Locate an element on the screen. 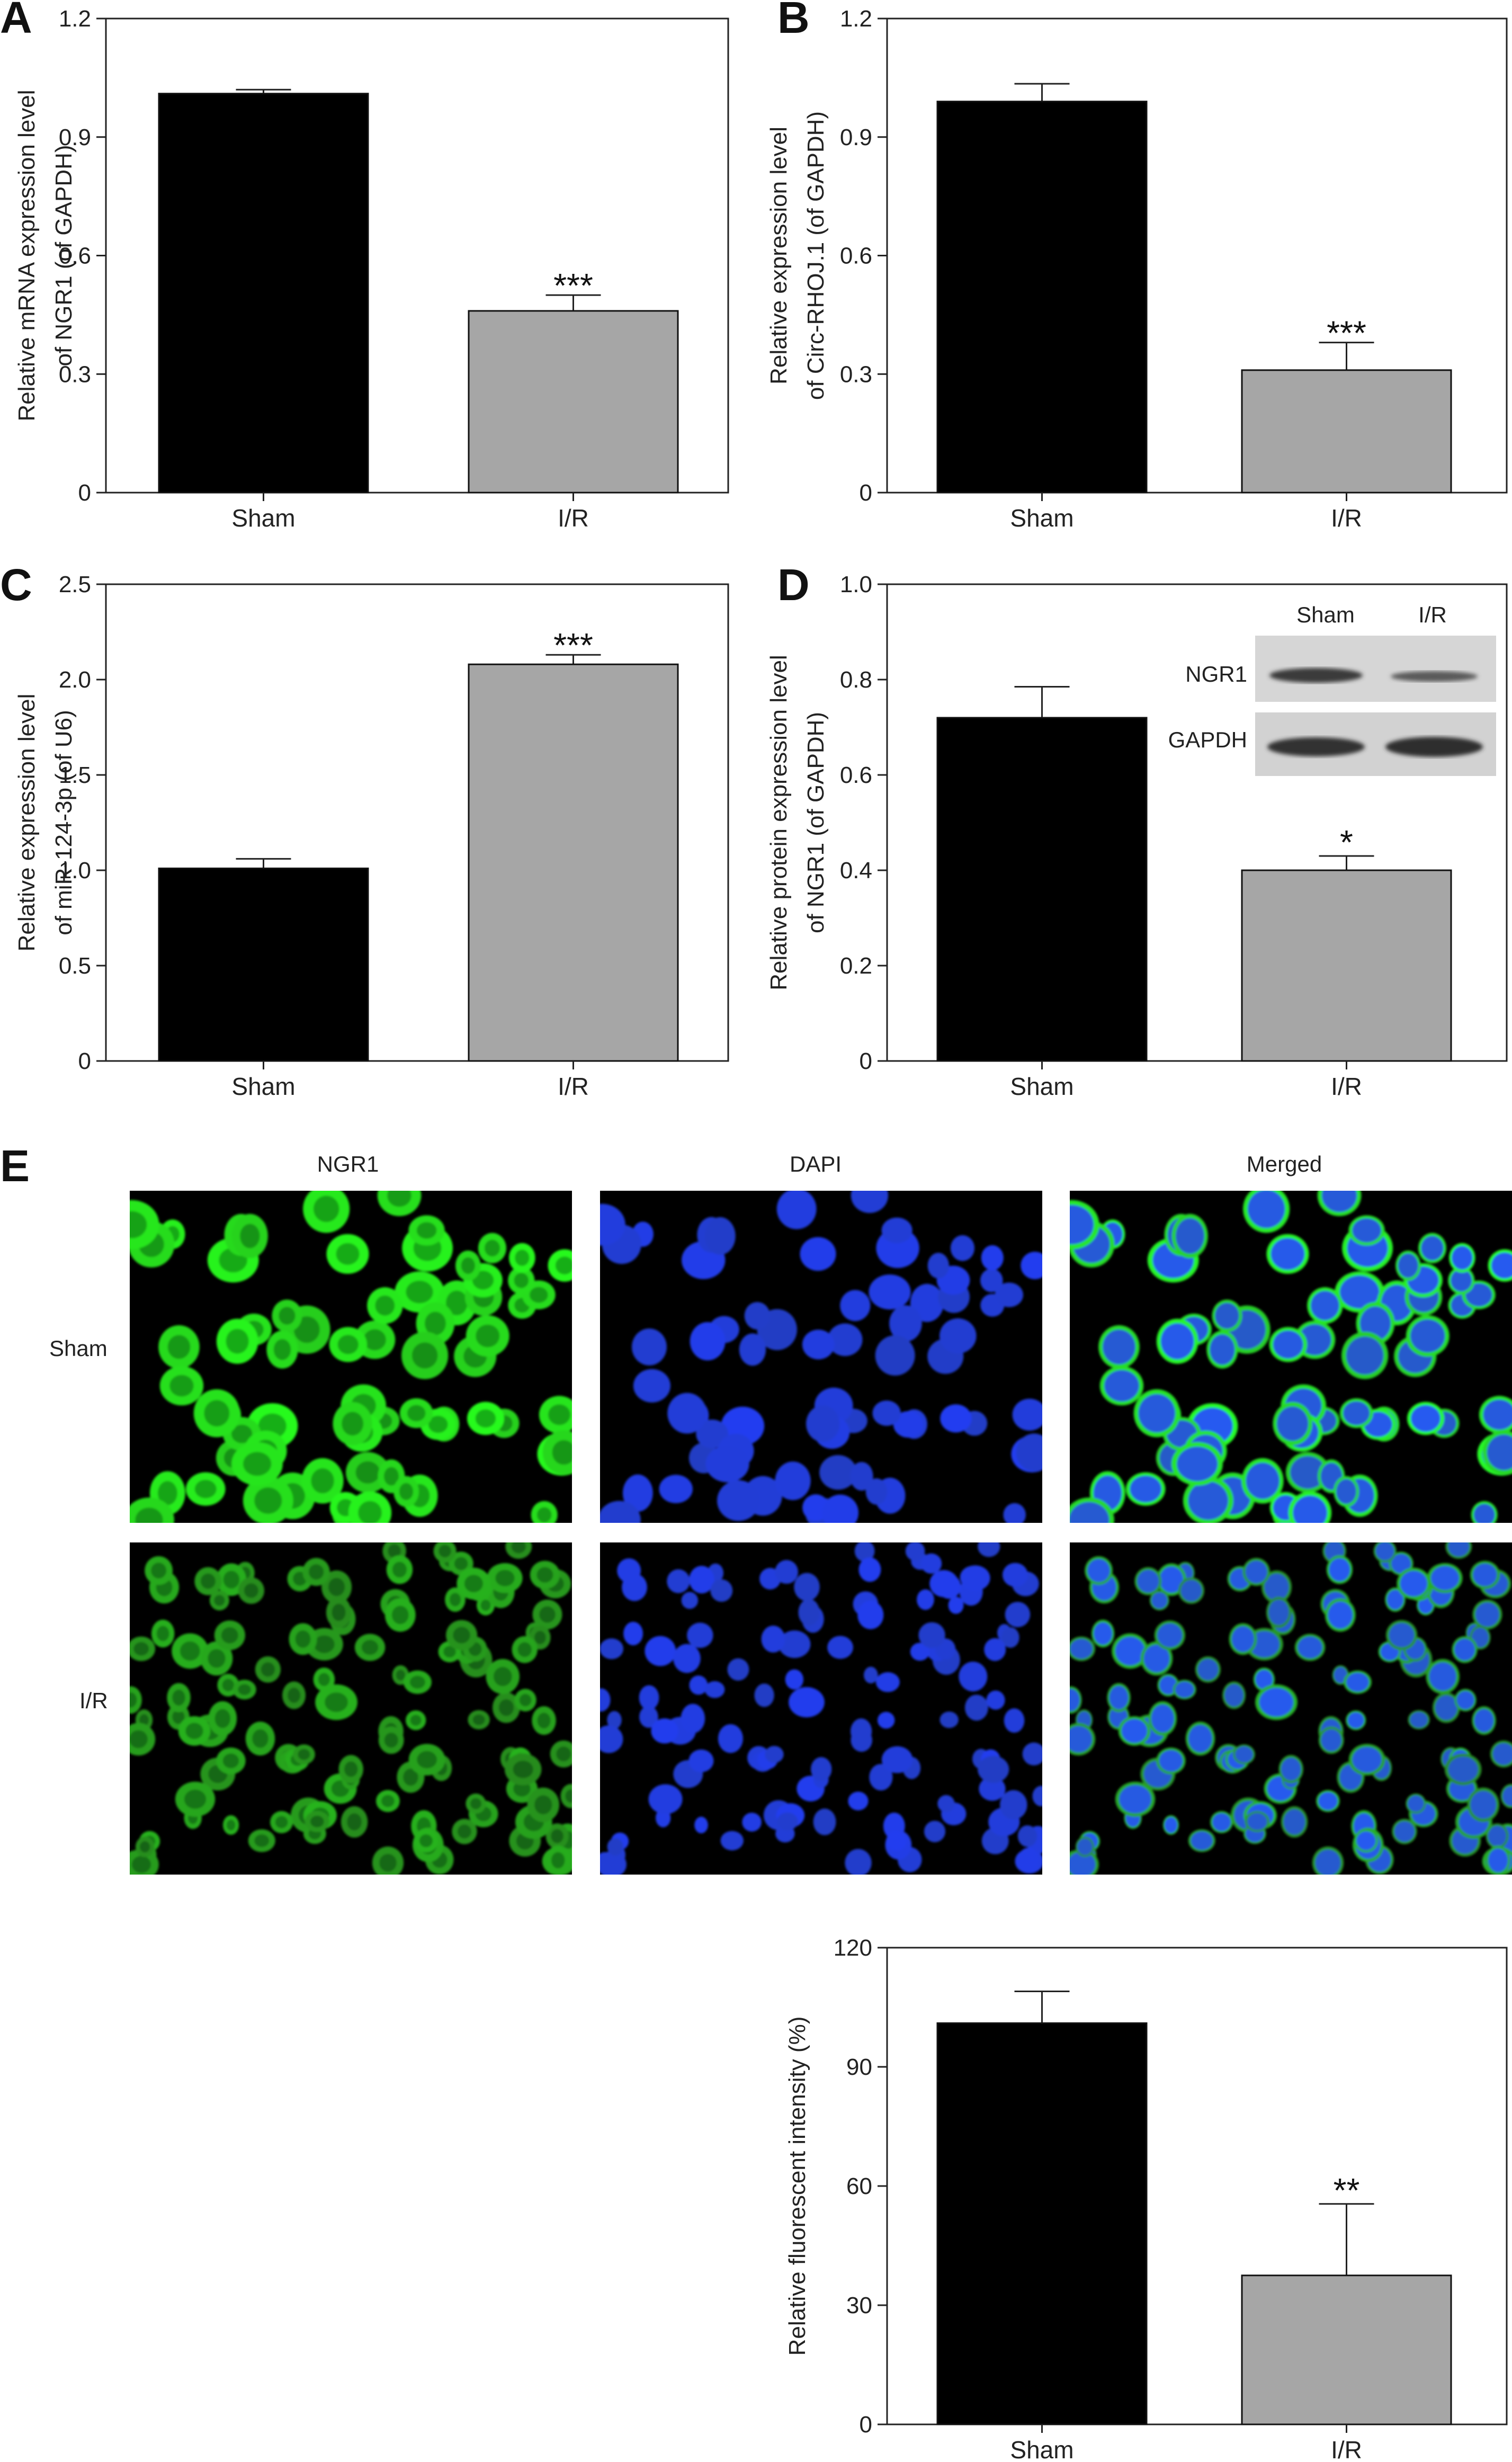  y-tick-label: 2.5 is located at coordinates (75, 584).